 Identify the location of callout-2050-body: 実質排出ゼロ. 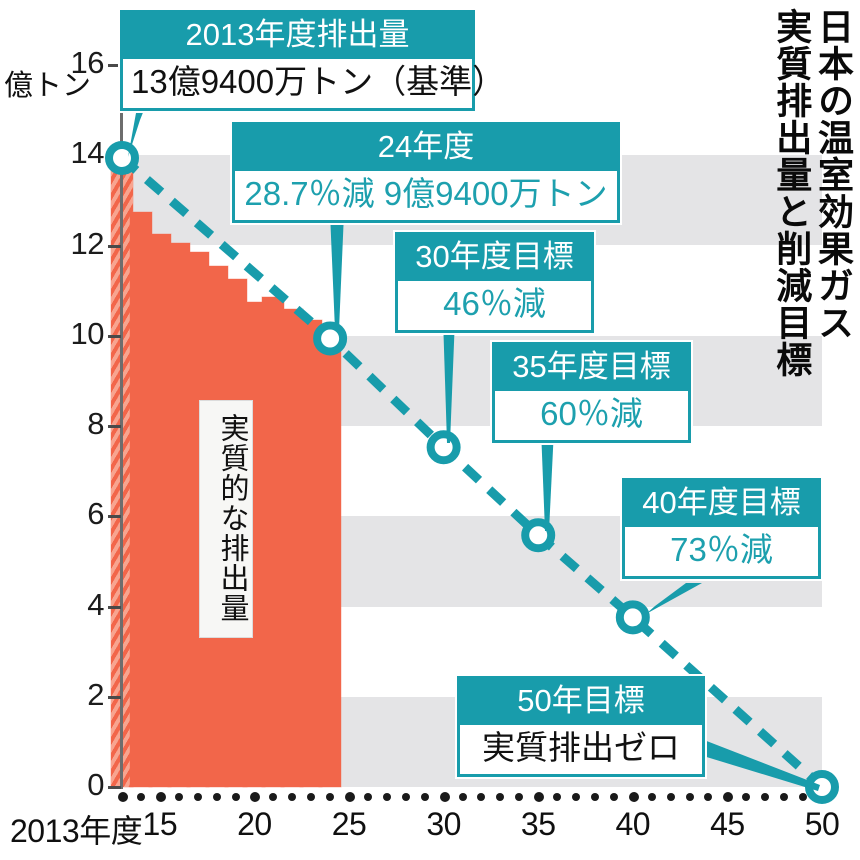
(581, 749).